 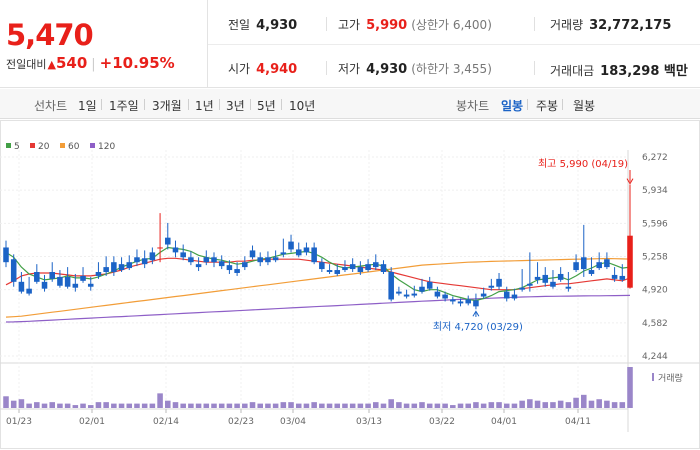 What do you see at coordinates (547, 106) in the screenshot?
I see `tab-weekly: 주봉` at bounding box center [547, 106].